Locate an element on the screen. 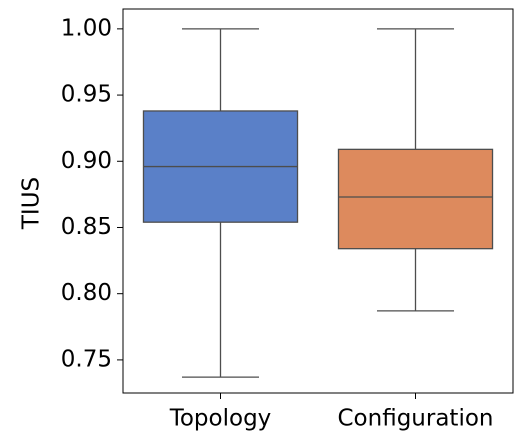 The width and height of the screenshot is (526, 443). iqr-box is located at coordinates (415, 199).